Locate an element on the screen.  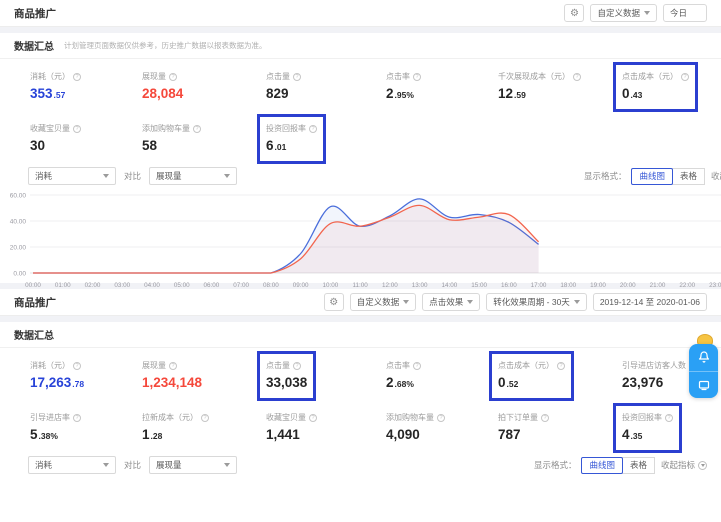
metric-label: 引导进店率? is located at coordinates (55, 417).